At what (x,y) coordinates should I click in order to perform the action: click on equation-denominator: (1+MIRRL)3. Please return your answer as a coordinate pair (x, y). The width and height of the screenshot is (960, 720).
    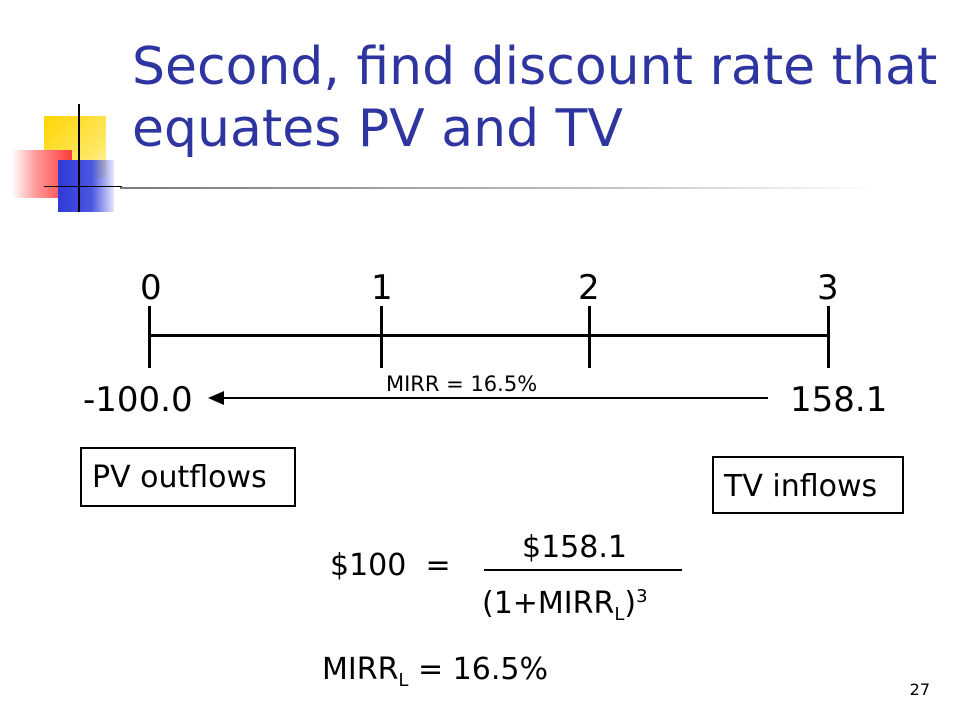
    Looking at the image, I should click on (565, 606).